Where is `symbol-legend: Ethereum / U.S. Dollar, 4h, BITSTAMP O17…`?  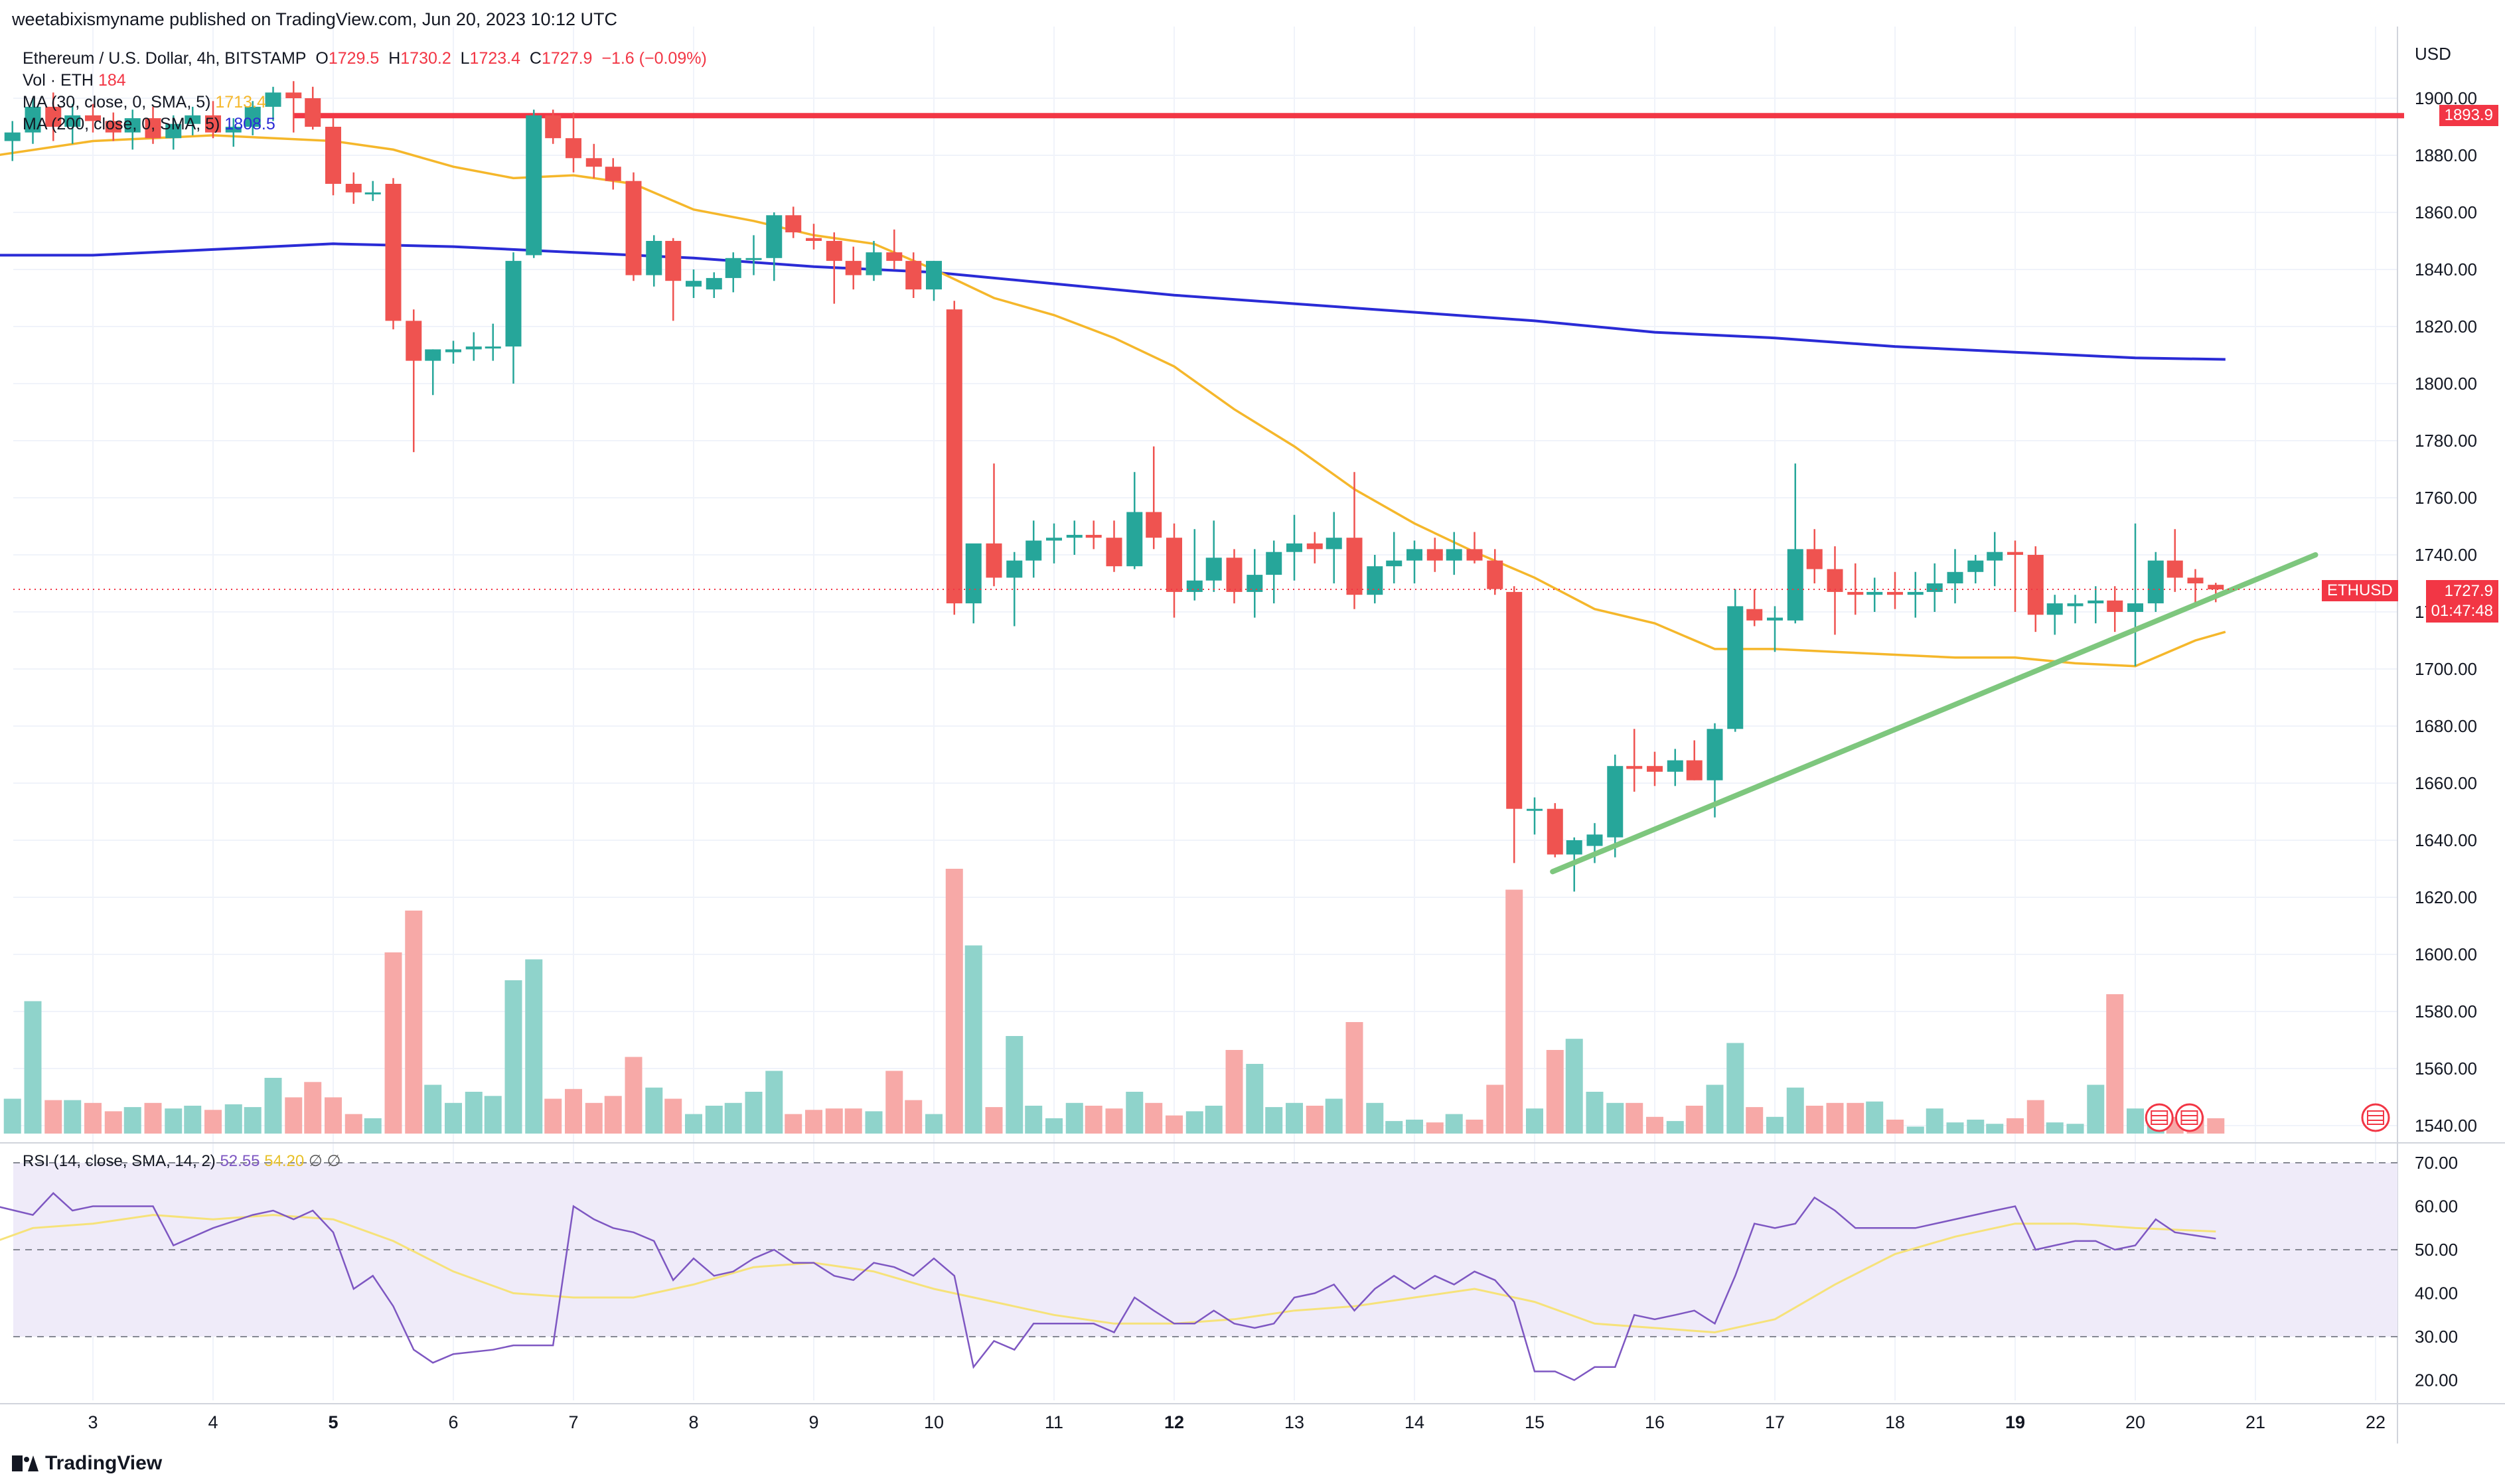 symbol-legend: Ethereum / U.S. Dollar, 4h, BITSTAMP O17… is located at coordinates (365, 58).